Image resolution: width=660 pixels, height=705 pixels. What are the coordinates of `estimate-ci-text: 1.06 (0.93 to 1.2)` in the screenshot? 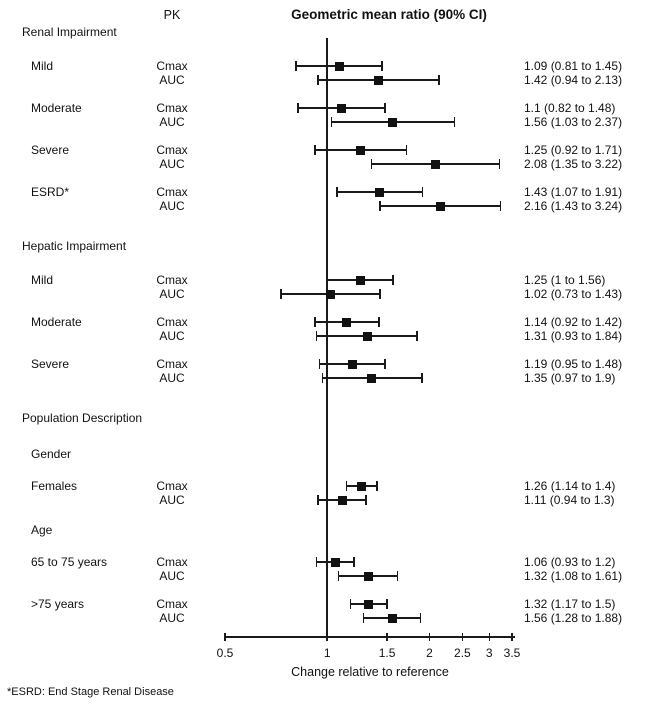 It's located at (570, 562).